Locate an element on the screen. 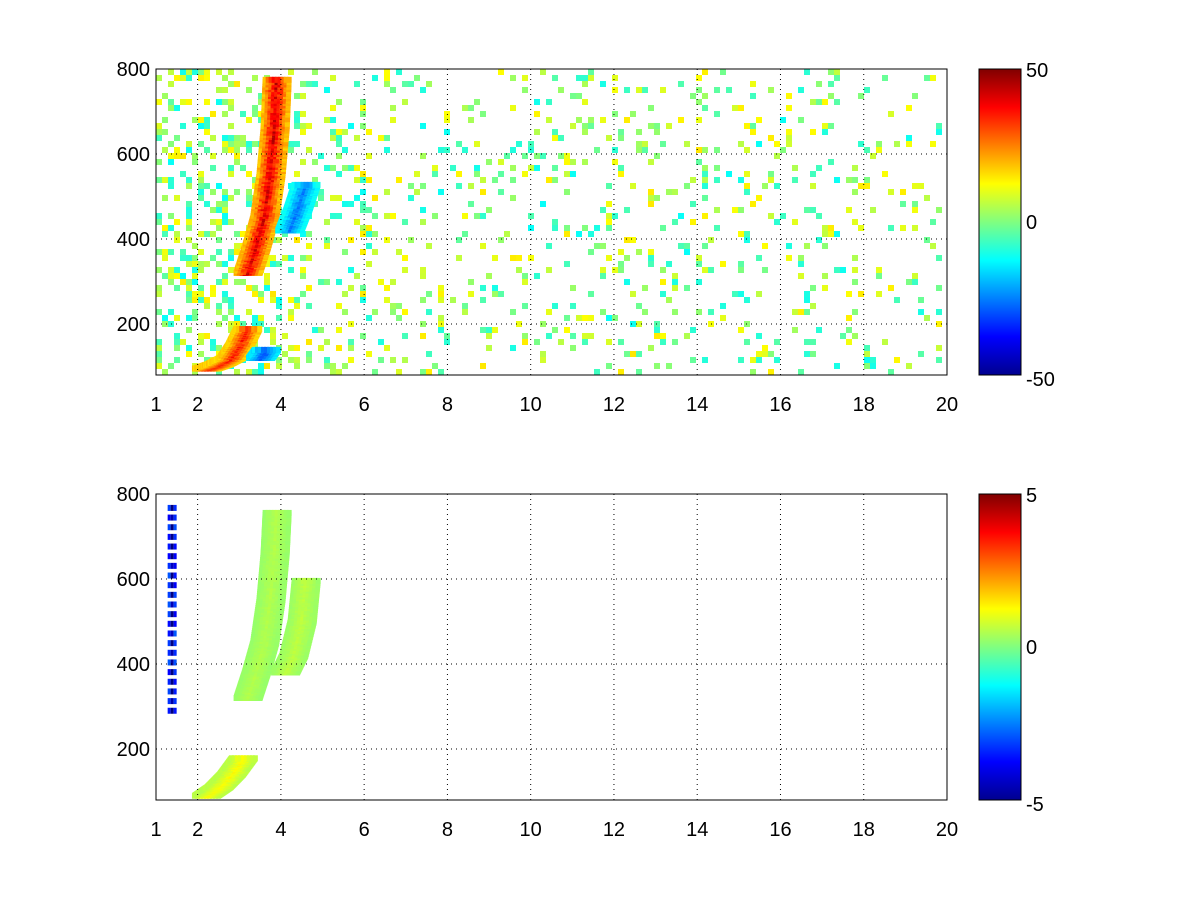 The image size is (1200, 900). x-tick-label: 14 is located at coordinates (697, 405).